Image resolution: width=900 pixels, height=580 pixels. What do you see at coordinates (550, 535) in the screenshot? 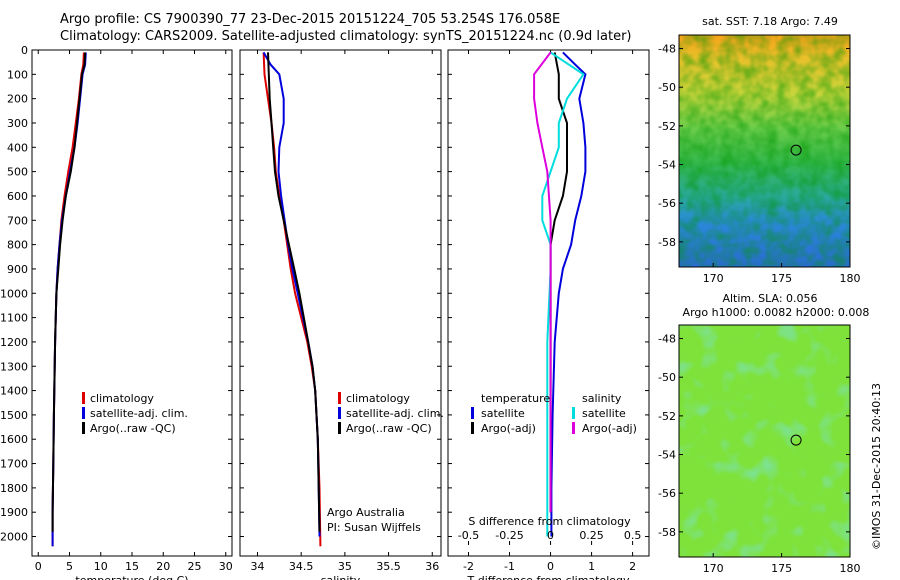
I see `difference-secondary-tick-label: 0` at bounding box center [550, 535].